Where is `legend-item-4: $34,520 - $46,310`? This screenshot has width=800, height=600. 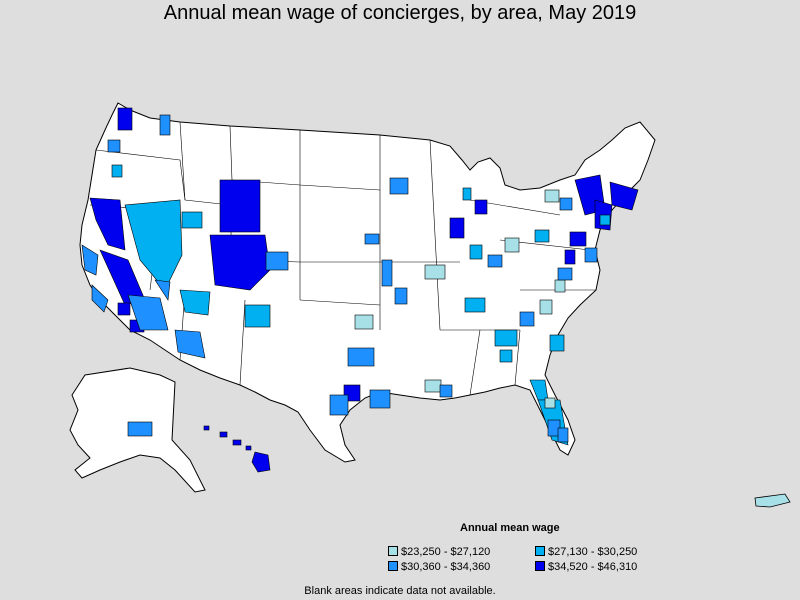
legend-item-4: $34,520 - $46,310 is located at coordinates (586, 567).